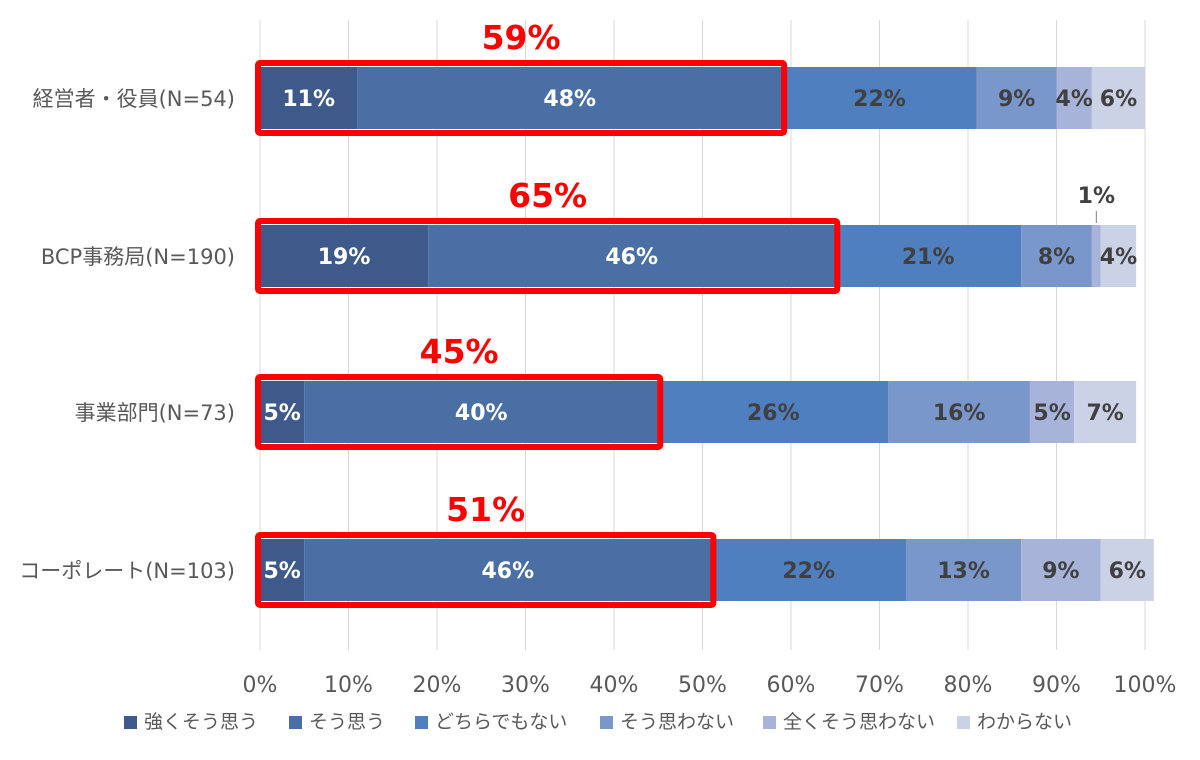  What do you see at coordinates (501, 722) in the screenshot?
I see `legend-label: どちらでもない` at bounding box center [501, 722].